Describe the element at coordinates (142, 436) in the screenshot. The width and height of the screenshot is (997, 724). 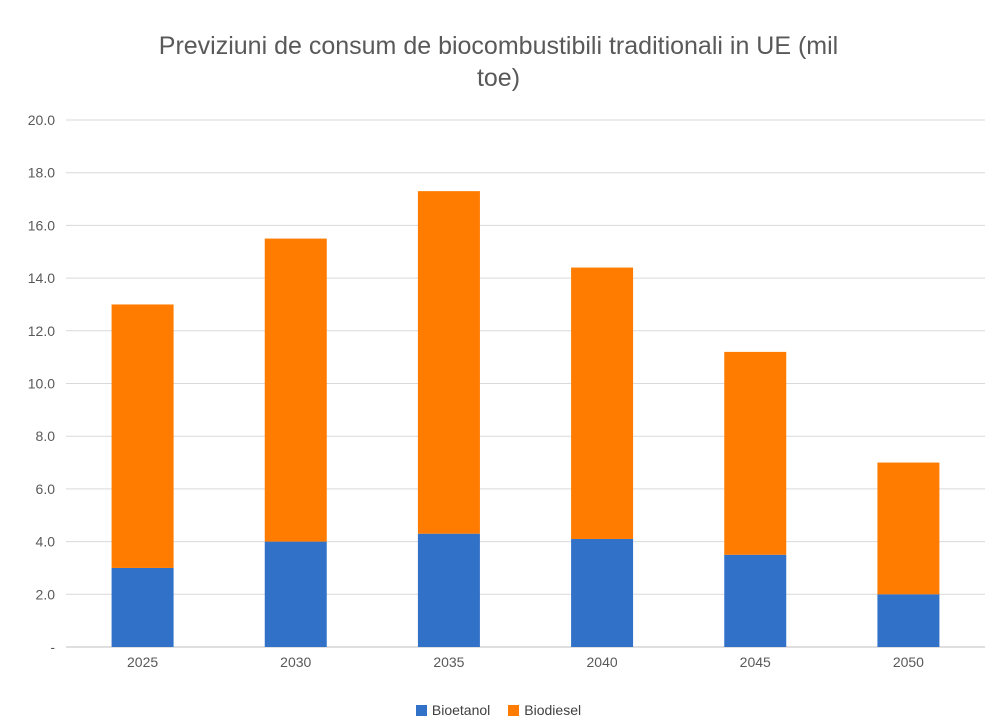
I see `bar-biodiesel-2025` at that location.